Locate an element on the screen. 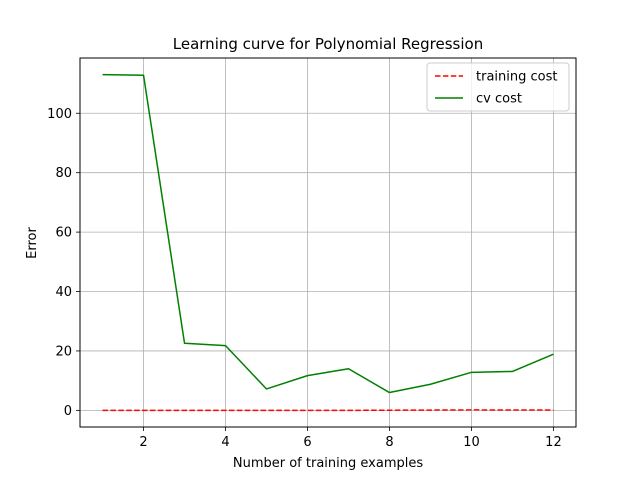 This screenshot has height=480, width=640. x-tick-label: 8 is located at coordinates (389, 442).